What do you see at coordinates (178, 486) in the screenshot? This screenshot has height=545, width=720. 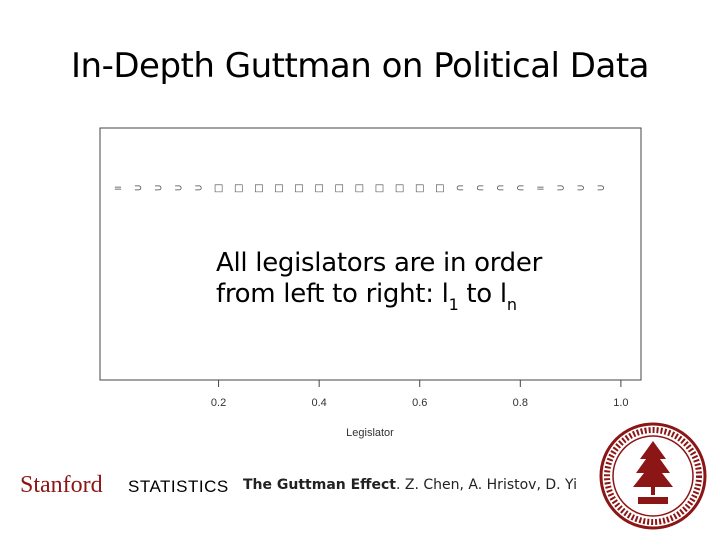 I see `statistics-label: STATISTICS` at bounding box center [178, 486].